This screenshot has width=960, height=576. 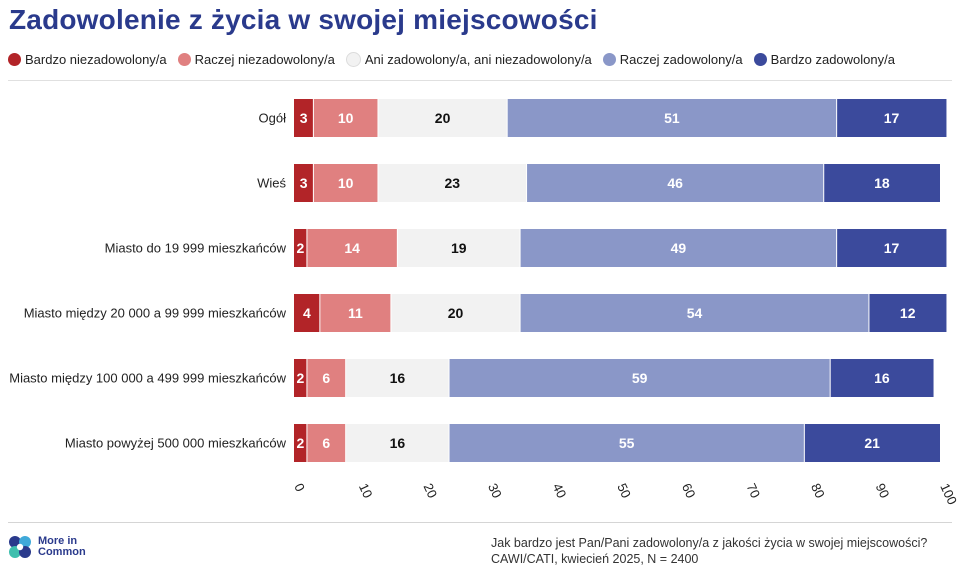 I want to click on data-label: 14, so click(x=352, y=248).